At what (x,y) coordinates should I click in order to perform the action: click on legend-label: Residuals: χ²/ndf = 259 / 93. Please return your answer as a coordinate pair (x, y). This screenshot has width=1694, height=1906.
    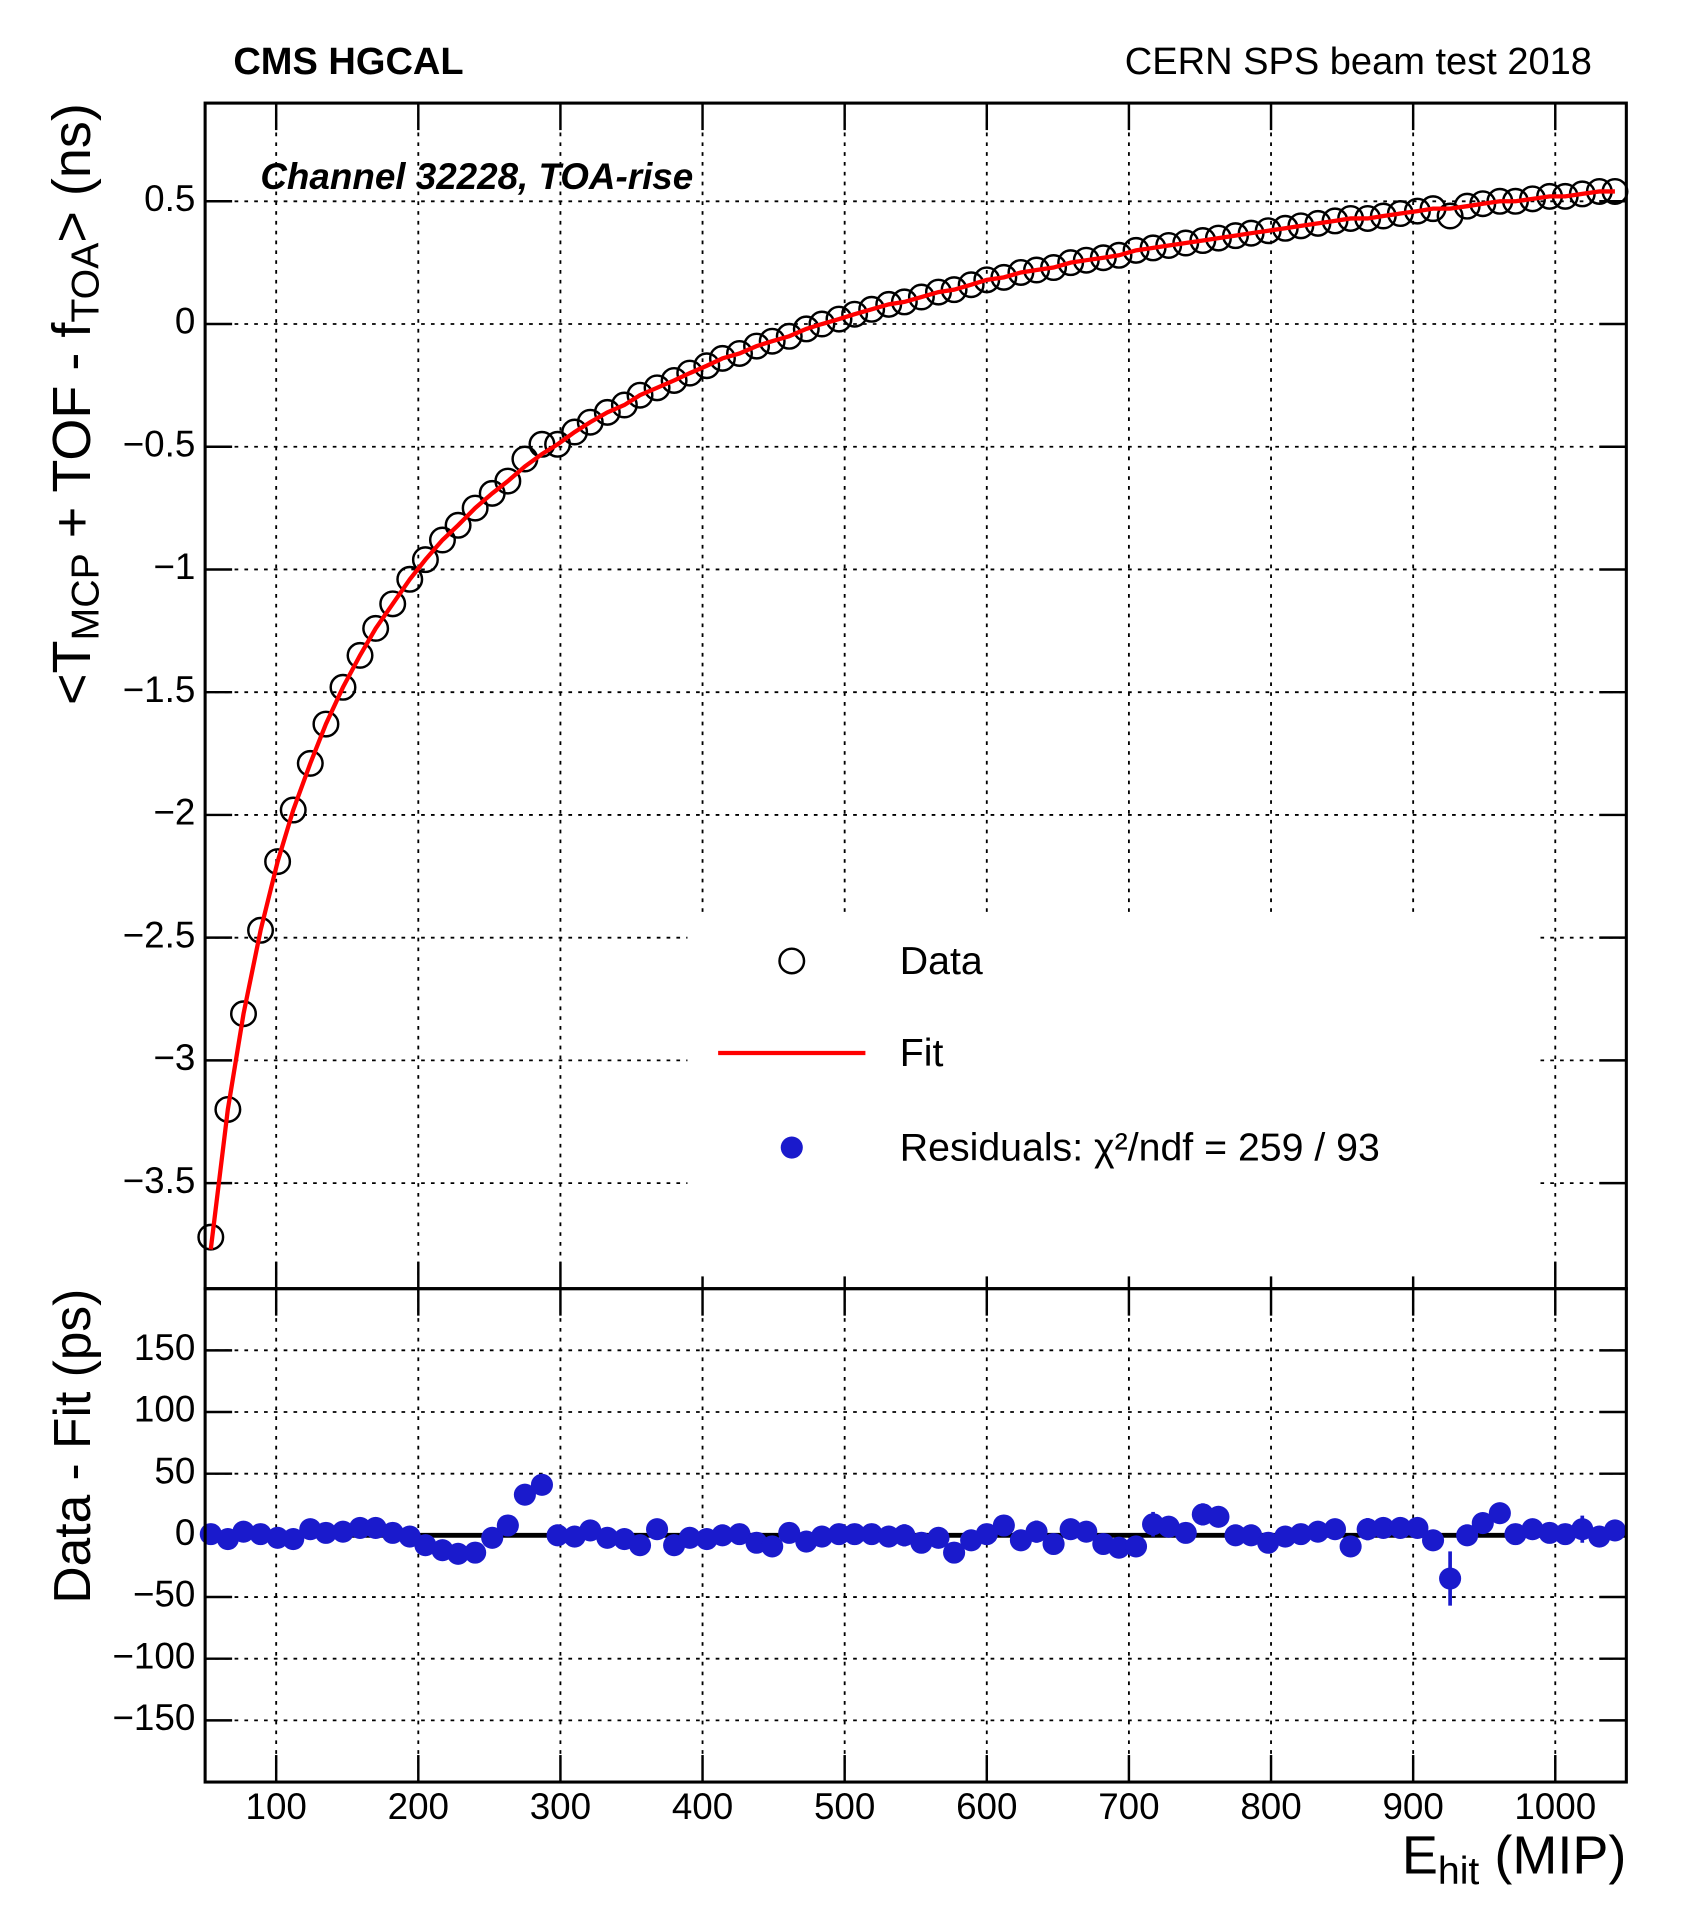
    Looking at the image, I should click on (1140, 1147).